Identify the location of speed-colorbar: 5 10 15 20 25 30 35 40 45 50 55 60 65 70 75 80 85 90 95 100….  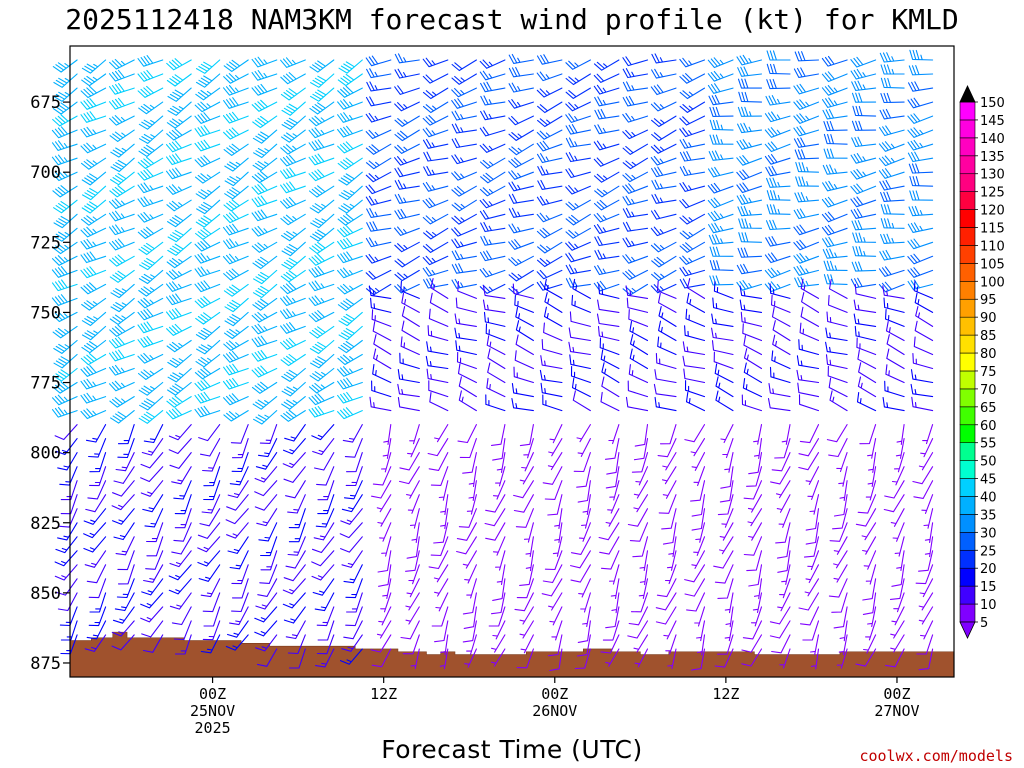
(982, 362).